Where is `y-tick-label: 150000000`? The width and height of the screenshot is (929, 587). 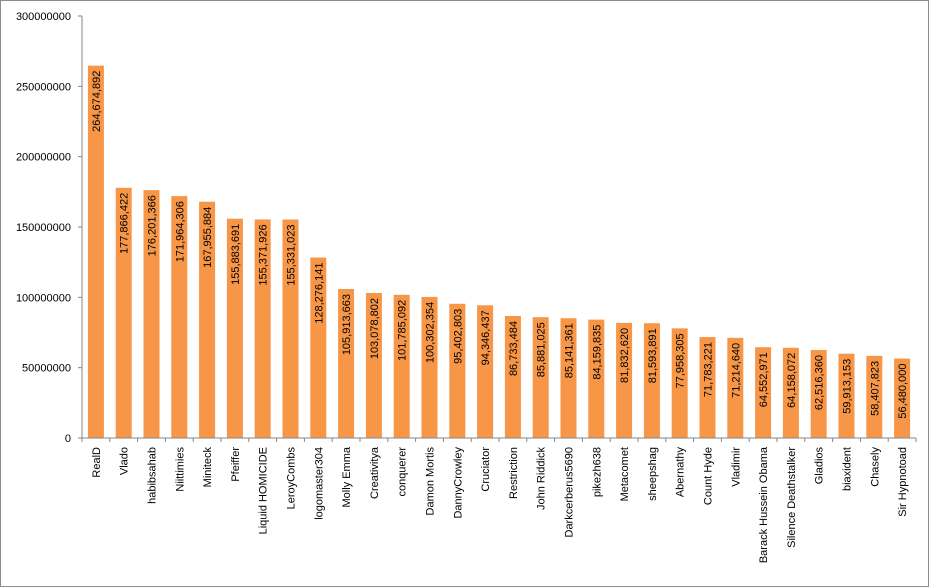 y-tick-label: 150000000 is located at coordinates (43, 228).